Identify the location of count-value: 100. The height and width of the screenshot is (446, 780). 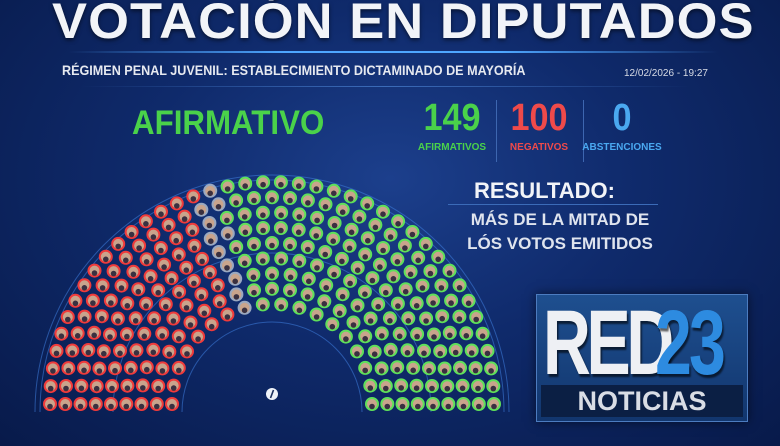
(539, 118).